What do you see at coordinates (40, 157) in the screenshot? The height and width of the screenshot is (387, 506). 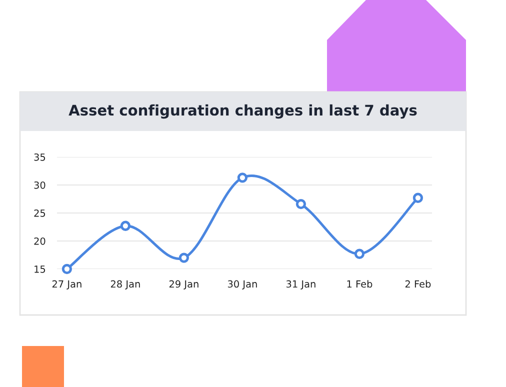 I see `y-tick-label: 35` at bounding box center [40, 157].